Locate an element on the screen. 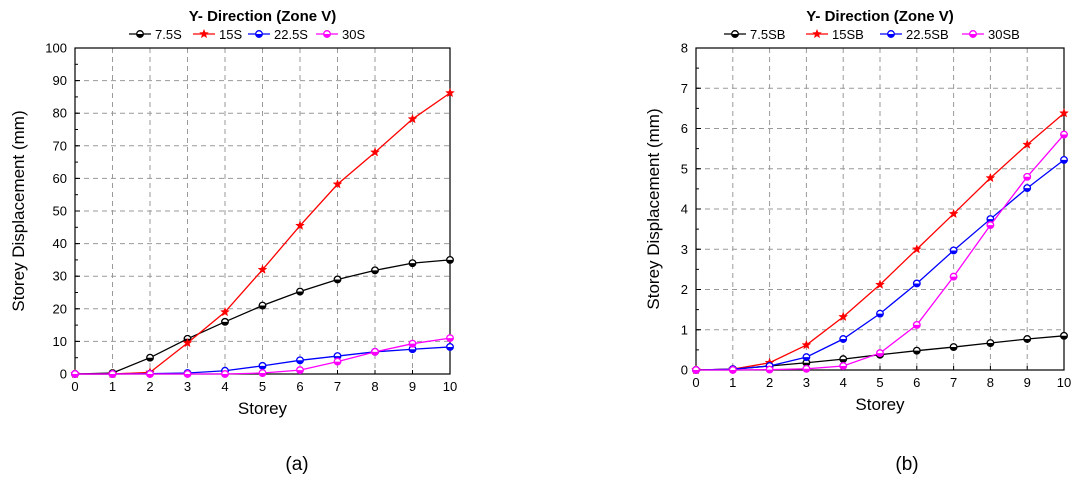  y-axis-label: Storey Displacement (mm) is located at coordinates (653, 208).